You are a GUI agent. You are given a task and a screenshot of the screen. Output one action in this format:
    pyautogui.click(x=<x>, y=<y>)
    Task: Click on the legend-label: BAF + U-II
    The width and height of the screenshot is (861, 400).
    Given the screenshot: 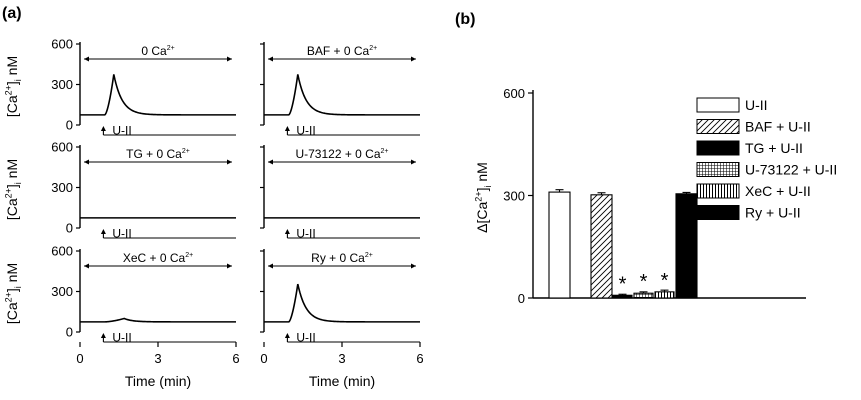 What is the action you would take?
    pyautogui.click(x=778, y=127)
    